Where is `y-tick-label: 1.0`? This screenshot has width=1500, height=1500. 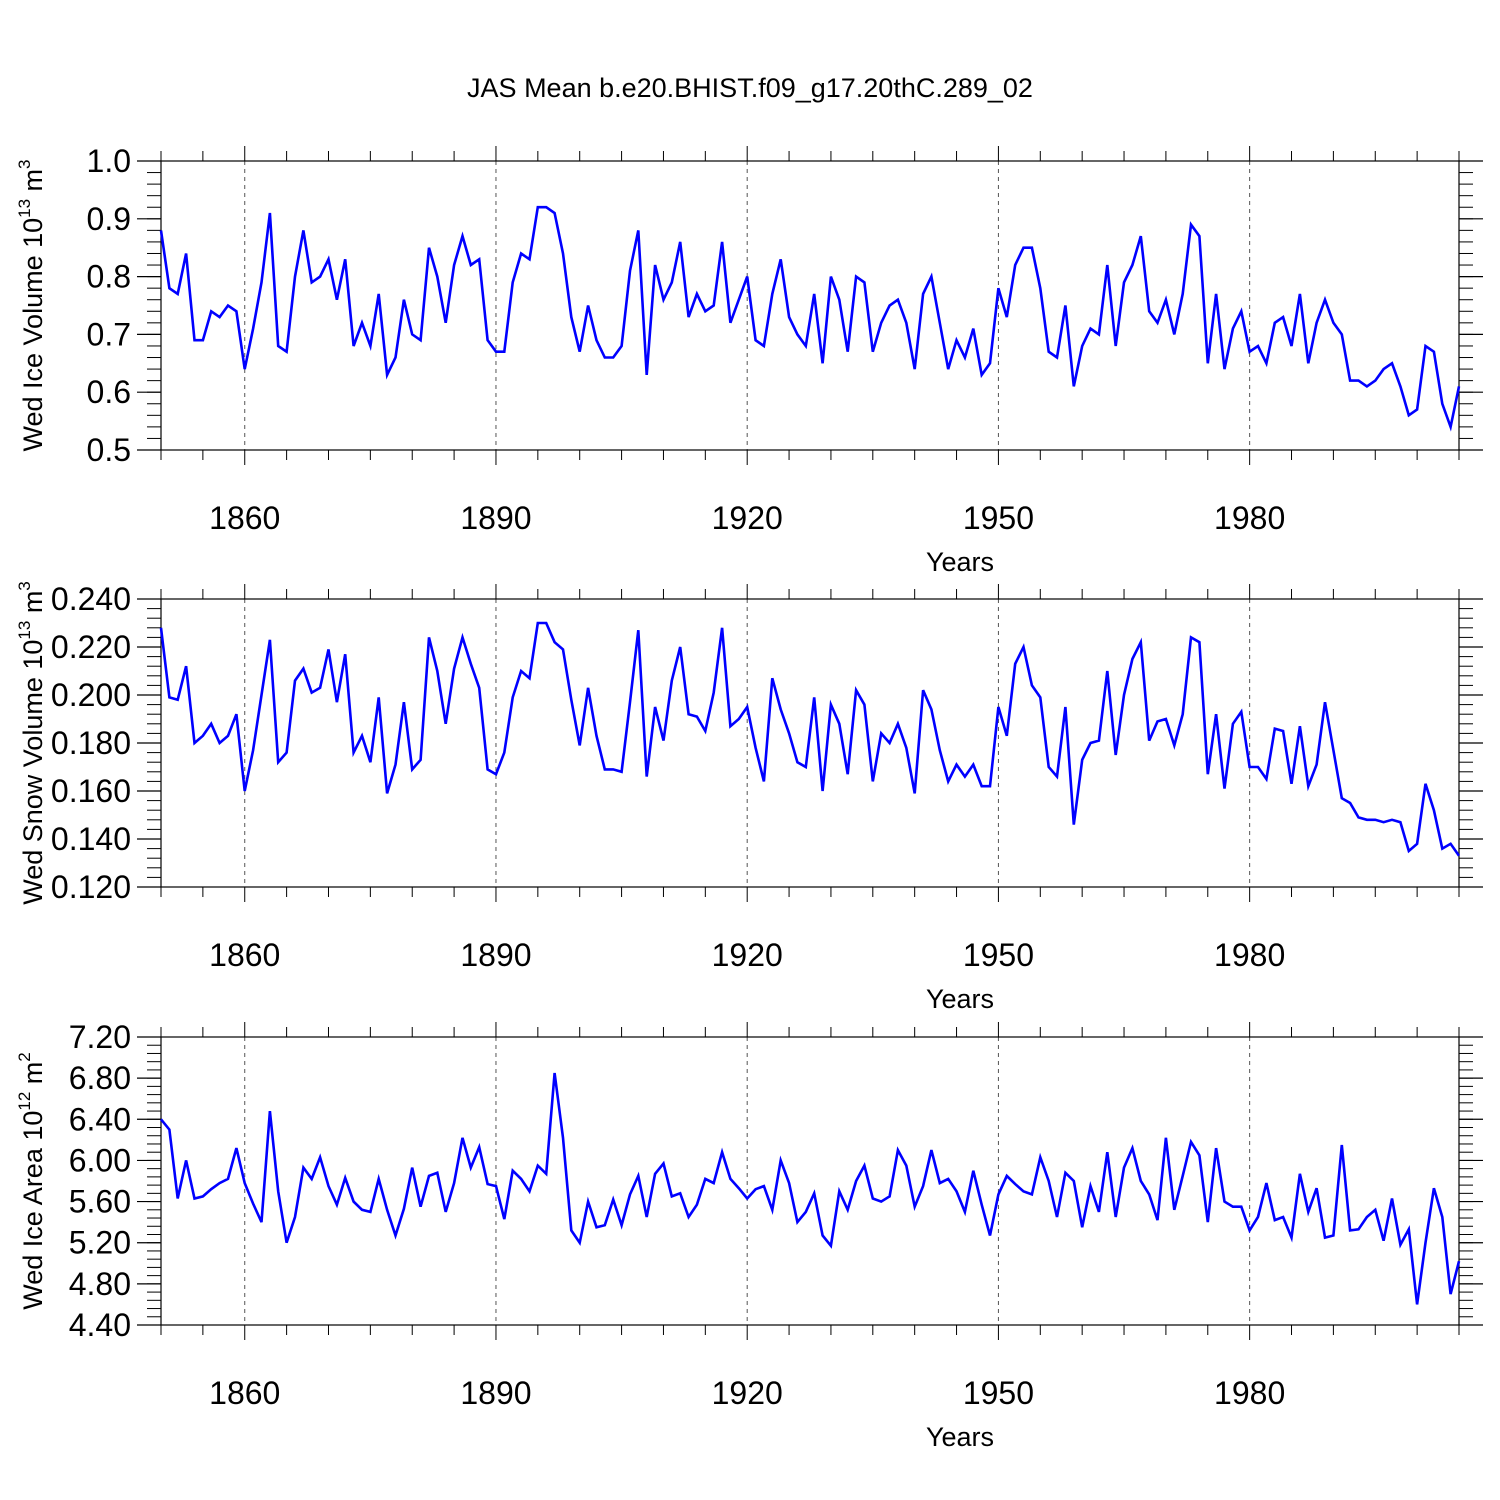 y-tick-label: 1.0 is located at coordinates (109, 161).